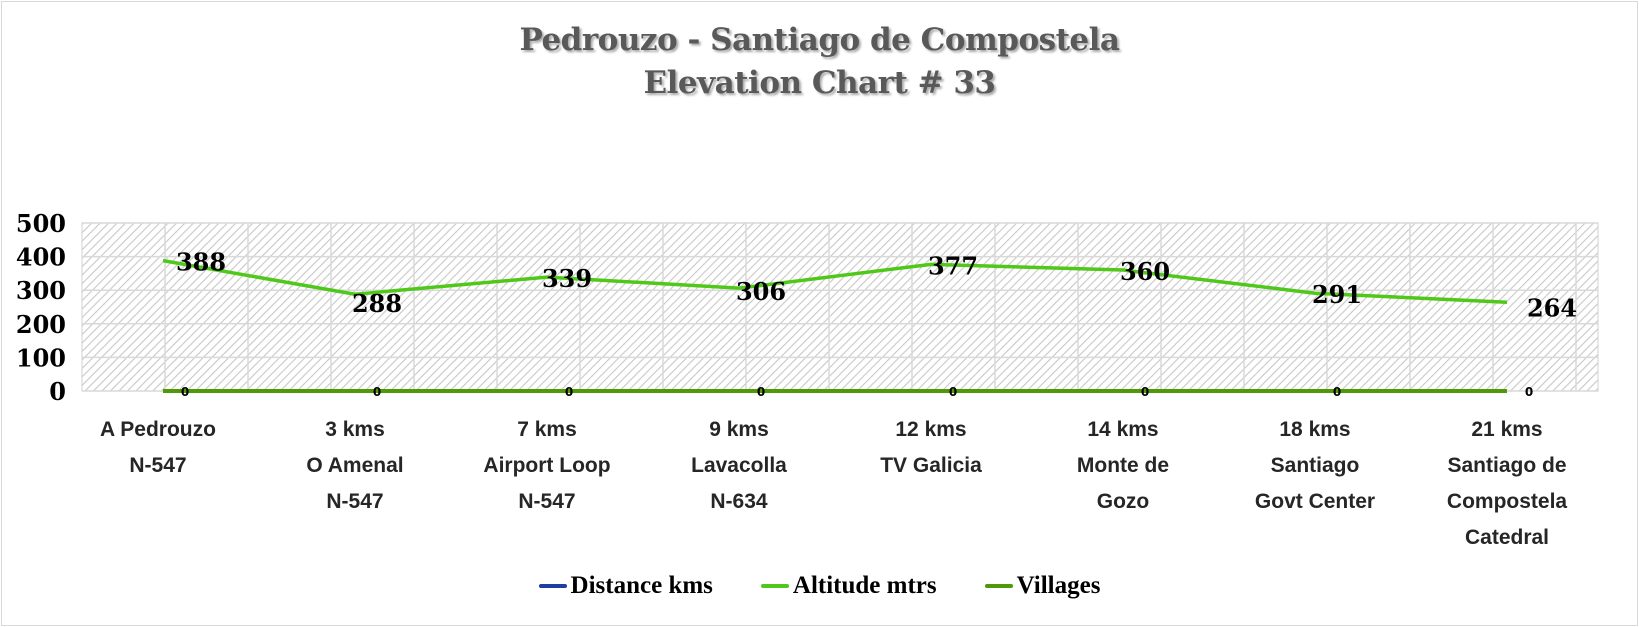 The image size is (1639, 627). What do you see at coordinates (201, 262) in the screenshot?
I see `data-label-altitude: 388` at bounding box center [201, 262].